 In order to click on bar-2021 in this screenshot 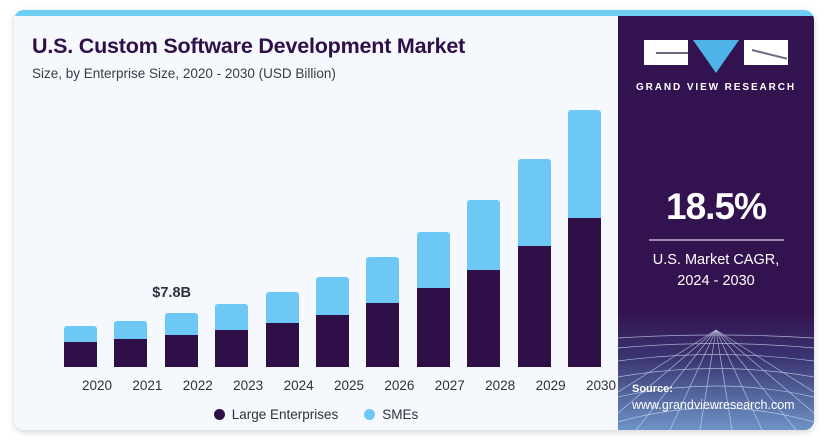, I will do `click(131, 343)`.